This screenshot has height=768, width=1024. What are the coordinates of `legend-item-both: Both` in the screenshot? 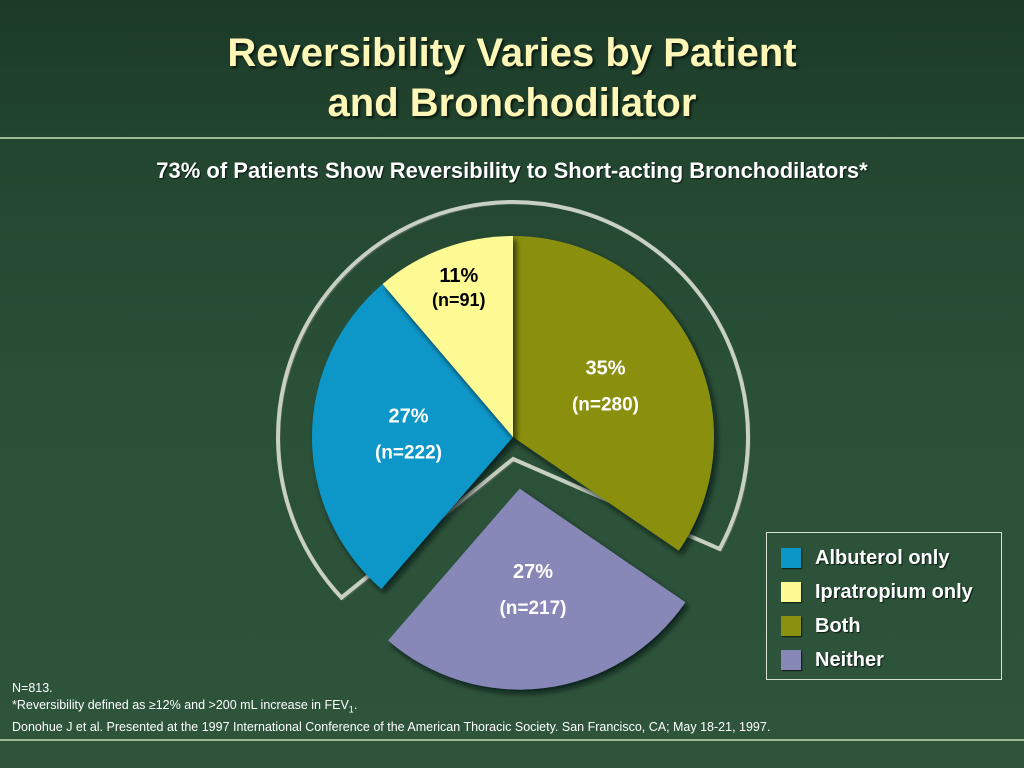 It's located at (891, 626).